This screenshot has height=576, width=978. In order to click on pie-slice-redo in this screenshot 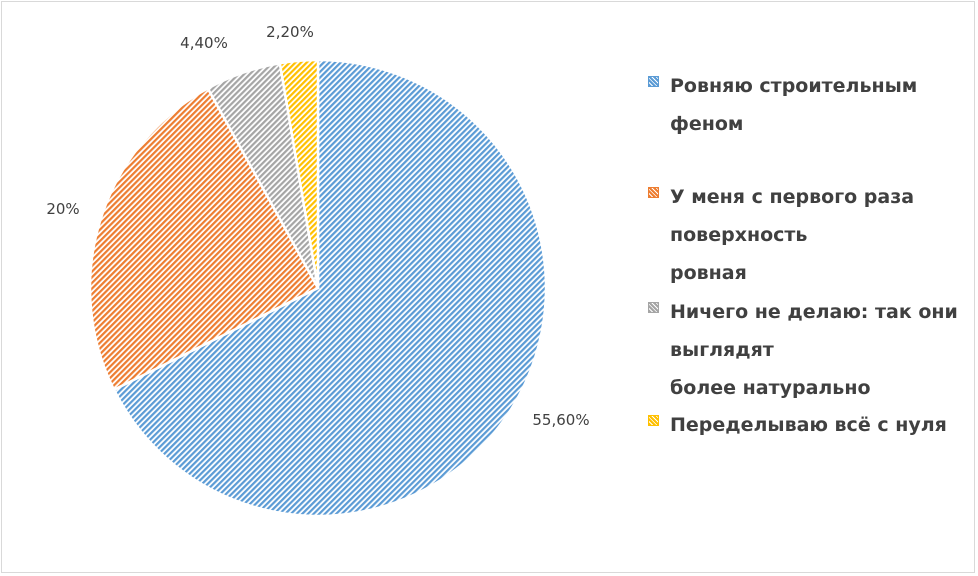, I will do `click(299, 173)`.